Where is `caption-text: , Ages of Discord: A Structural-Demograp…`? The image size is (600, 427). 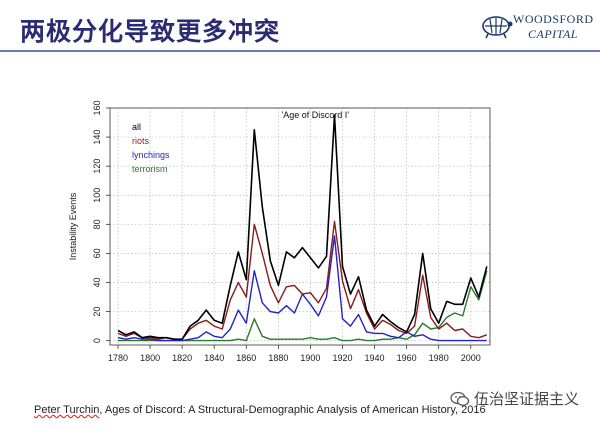
caption-text: , Ages of Discord: A Structural-Demograp… is located at coordinates (292, 410).